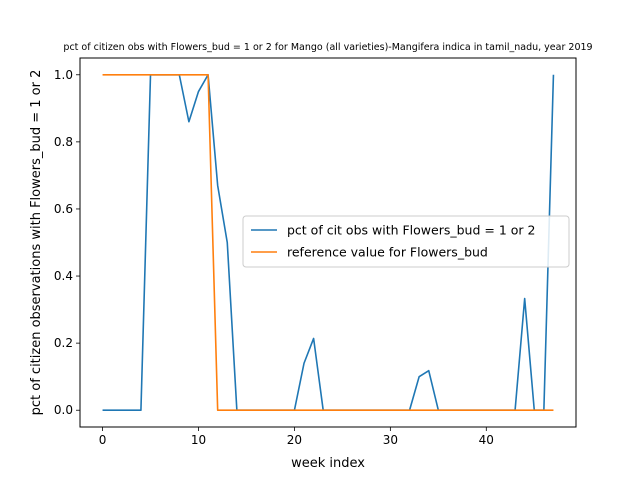  What do you see at coordinates (63, 75) in the screenshot?
I see `y-tick-label: 1.0` at bounding box center [63, 75].